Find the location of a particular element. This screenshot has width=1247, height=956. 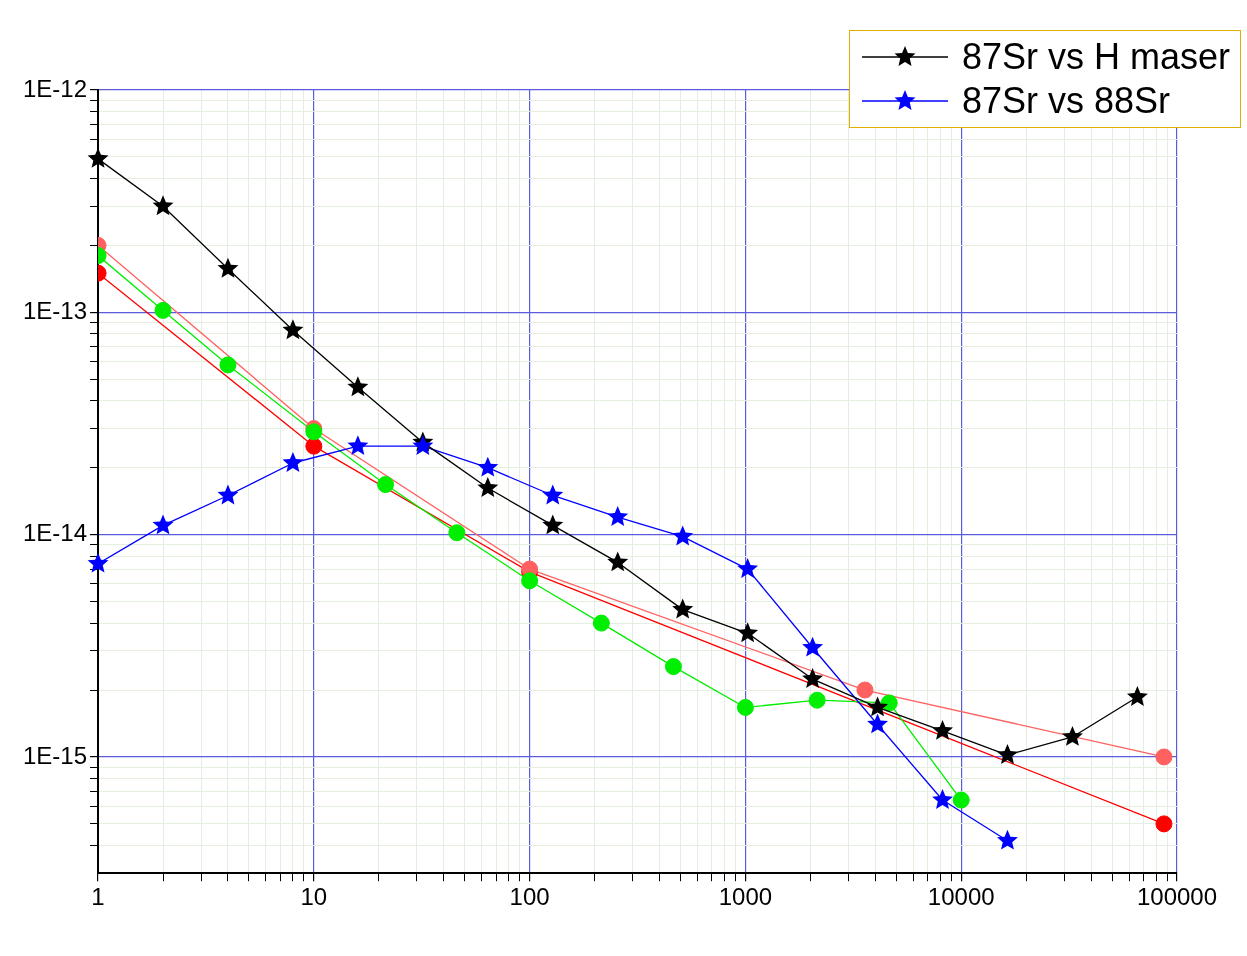

legend-label: 87Sr vs 88Sr is located at coordinates (1066, 101).